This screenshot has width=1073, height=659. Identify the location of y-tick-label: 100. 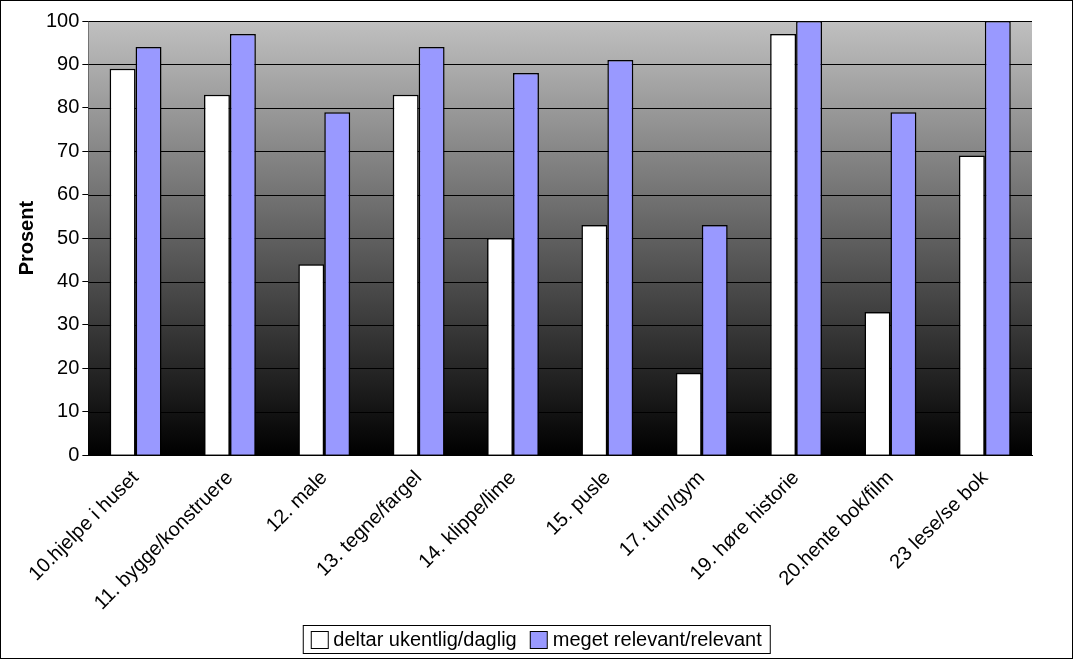
(62, 19).